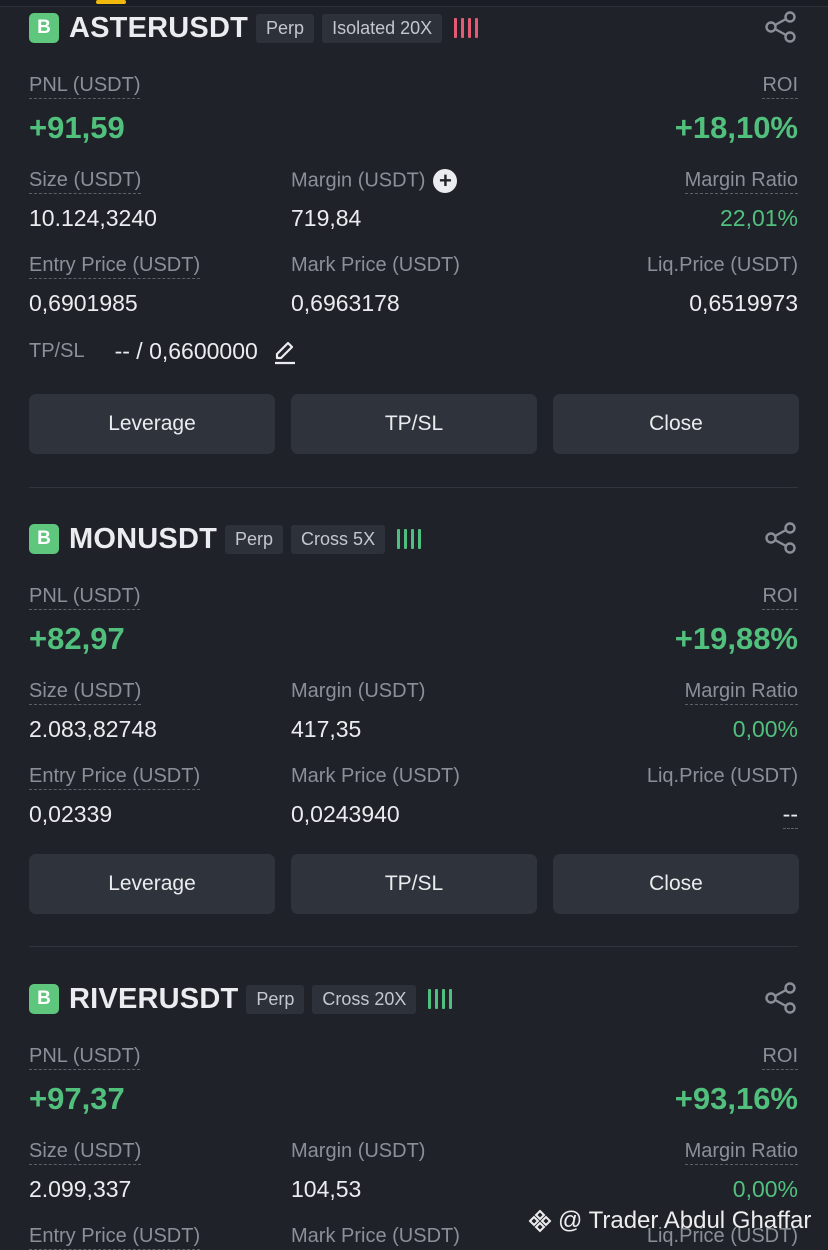 The image size is (828, 1250). I want to click on pnl-value: +91,59, so click(77, 127).